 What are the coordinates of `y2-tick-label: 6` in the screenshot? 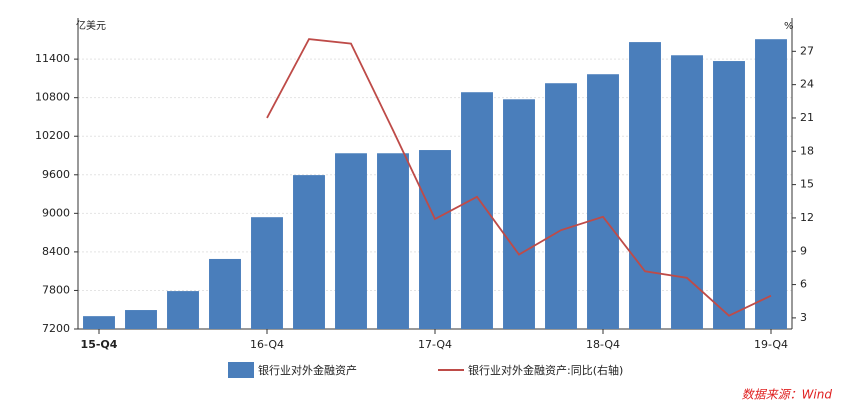 It's located at (803, 284).